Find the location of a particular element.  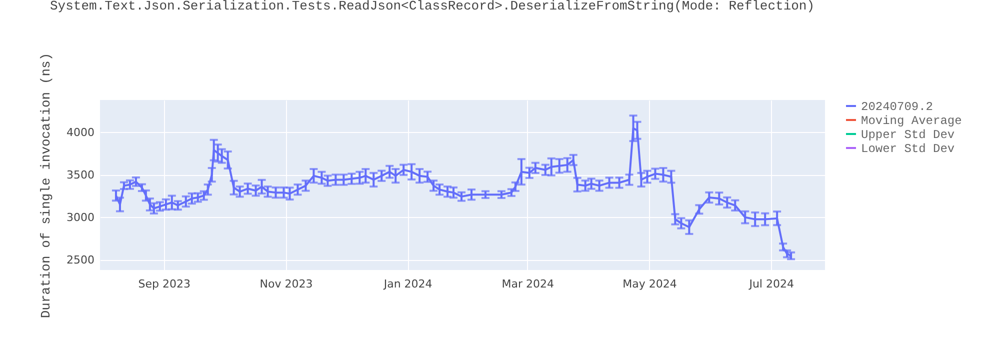

legend-label: Moving Average is located at coordinates (911, 121).